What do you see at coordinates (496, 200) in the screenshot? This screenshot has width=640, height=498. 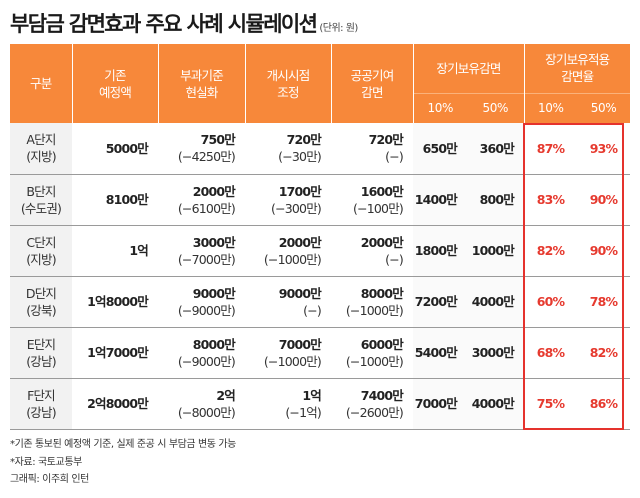 I see `longterm-50: 800만` at bounding box center [496, 200].